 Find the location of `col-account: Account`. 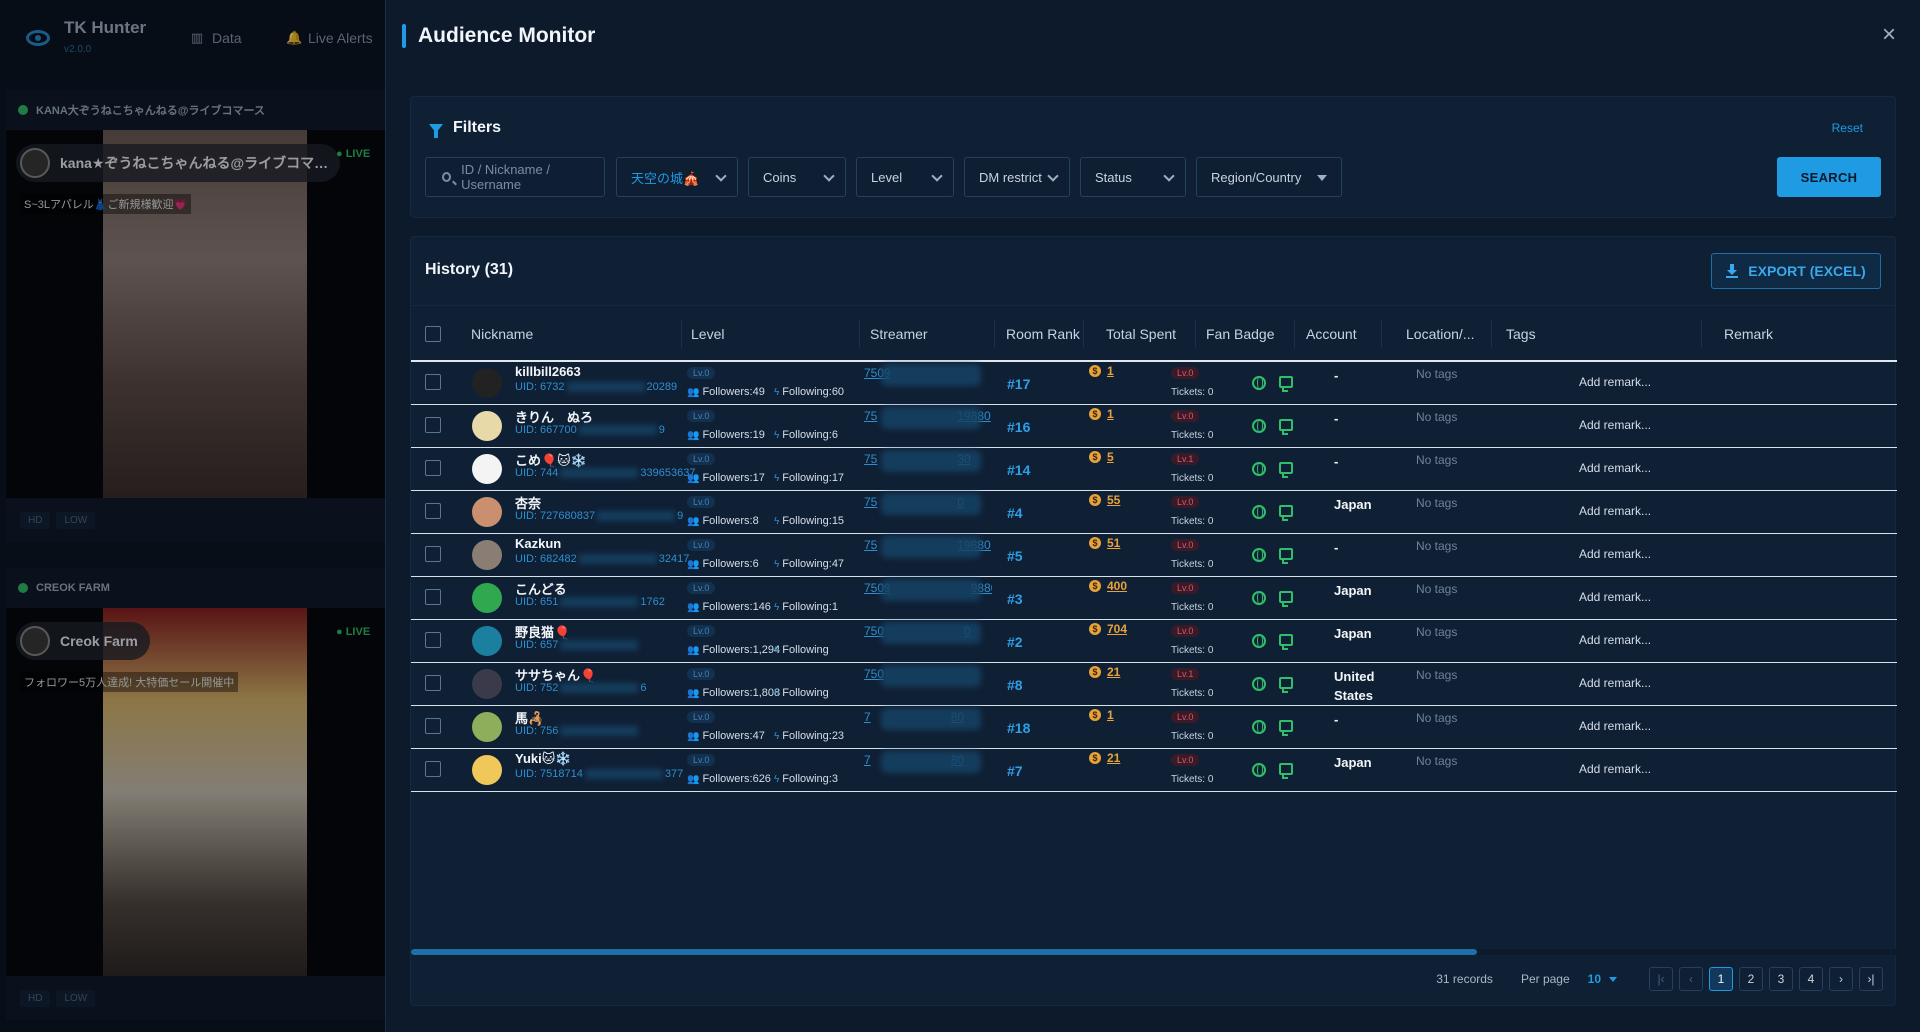

col-account: Account is located at coordinates (1331, 334).